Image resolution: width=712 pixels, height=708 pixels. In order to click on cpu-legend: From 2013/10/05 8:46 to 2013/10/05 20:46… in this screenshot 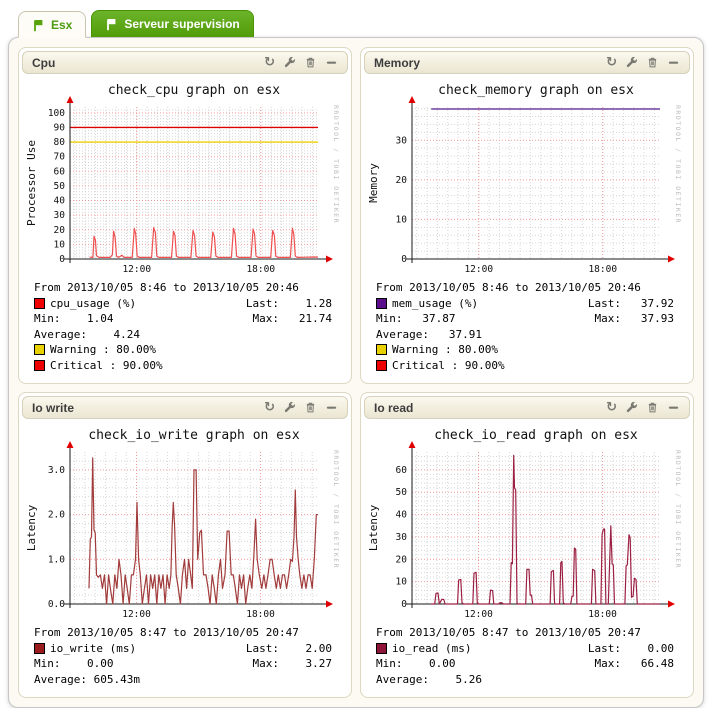, I will do `click(185, 328)`.